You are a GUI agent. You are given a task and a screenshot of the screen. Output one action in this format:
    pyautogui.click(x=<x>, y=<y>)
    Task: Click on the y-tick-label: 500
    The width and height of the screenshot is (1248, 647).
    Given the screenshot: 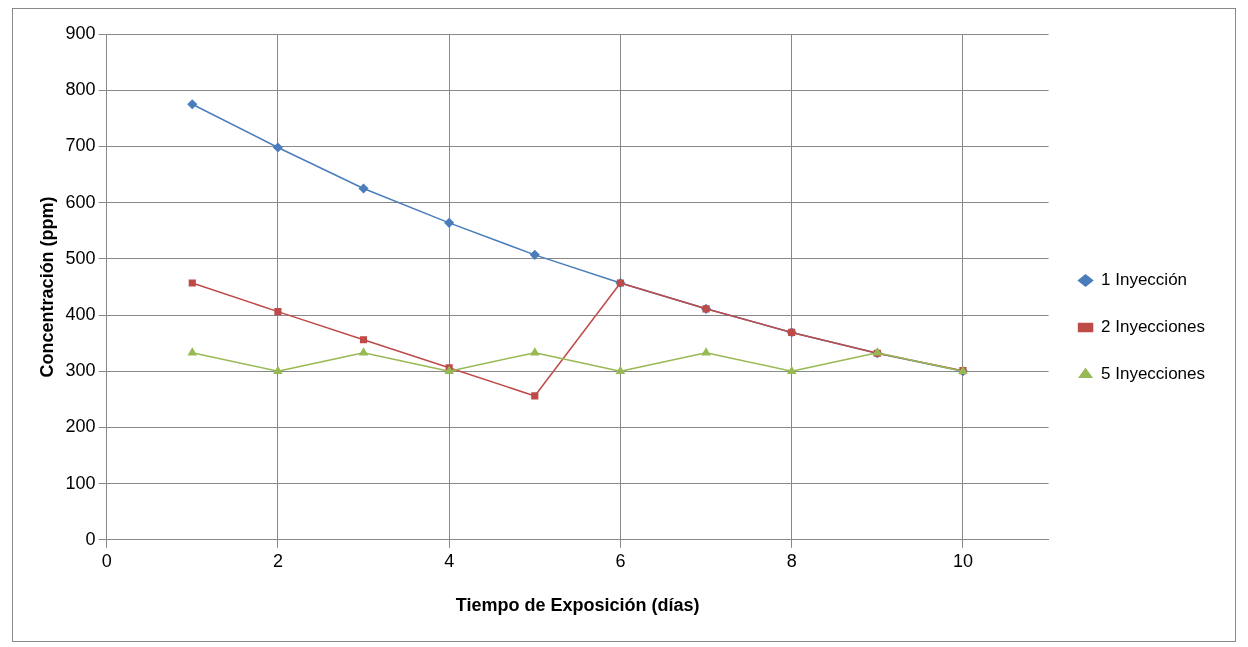 What is the action you would take?
    pyautogui.click(x=80, y=257)
    